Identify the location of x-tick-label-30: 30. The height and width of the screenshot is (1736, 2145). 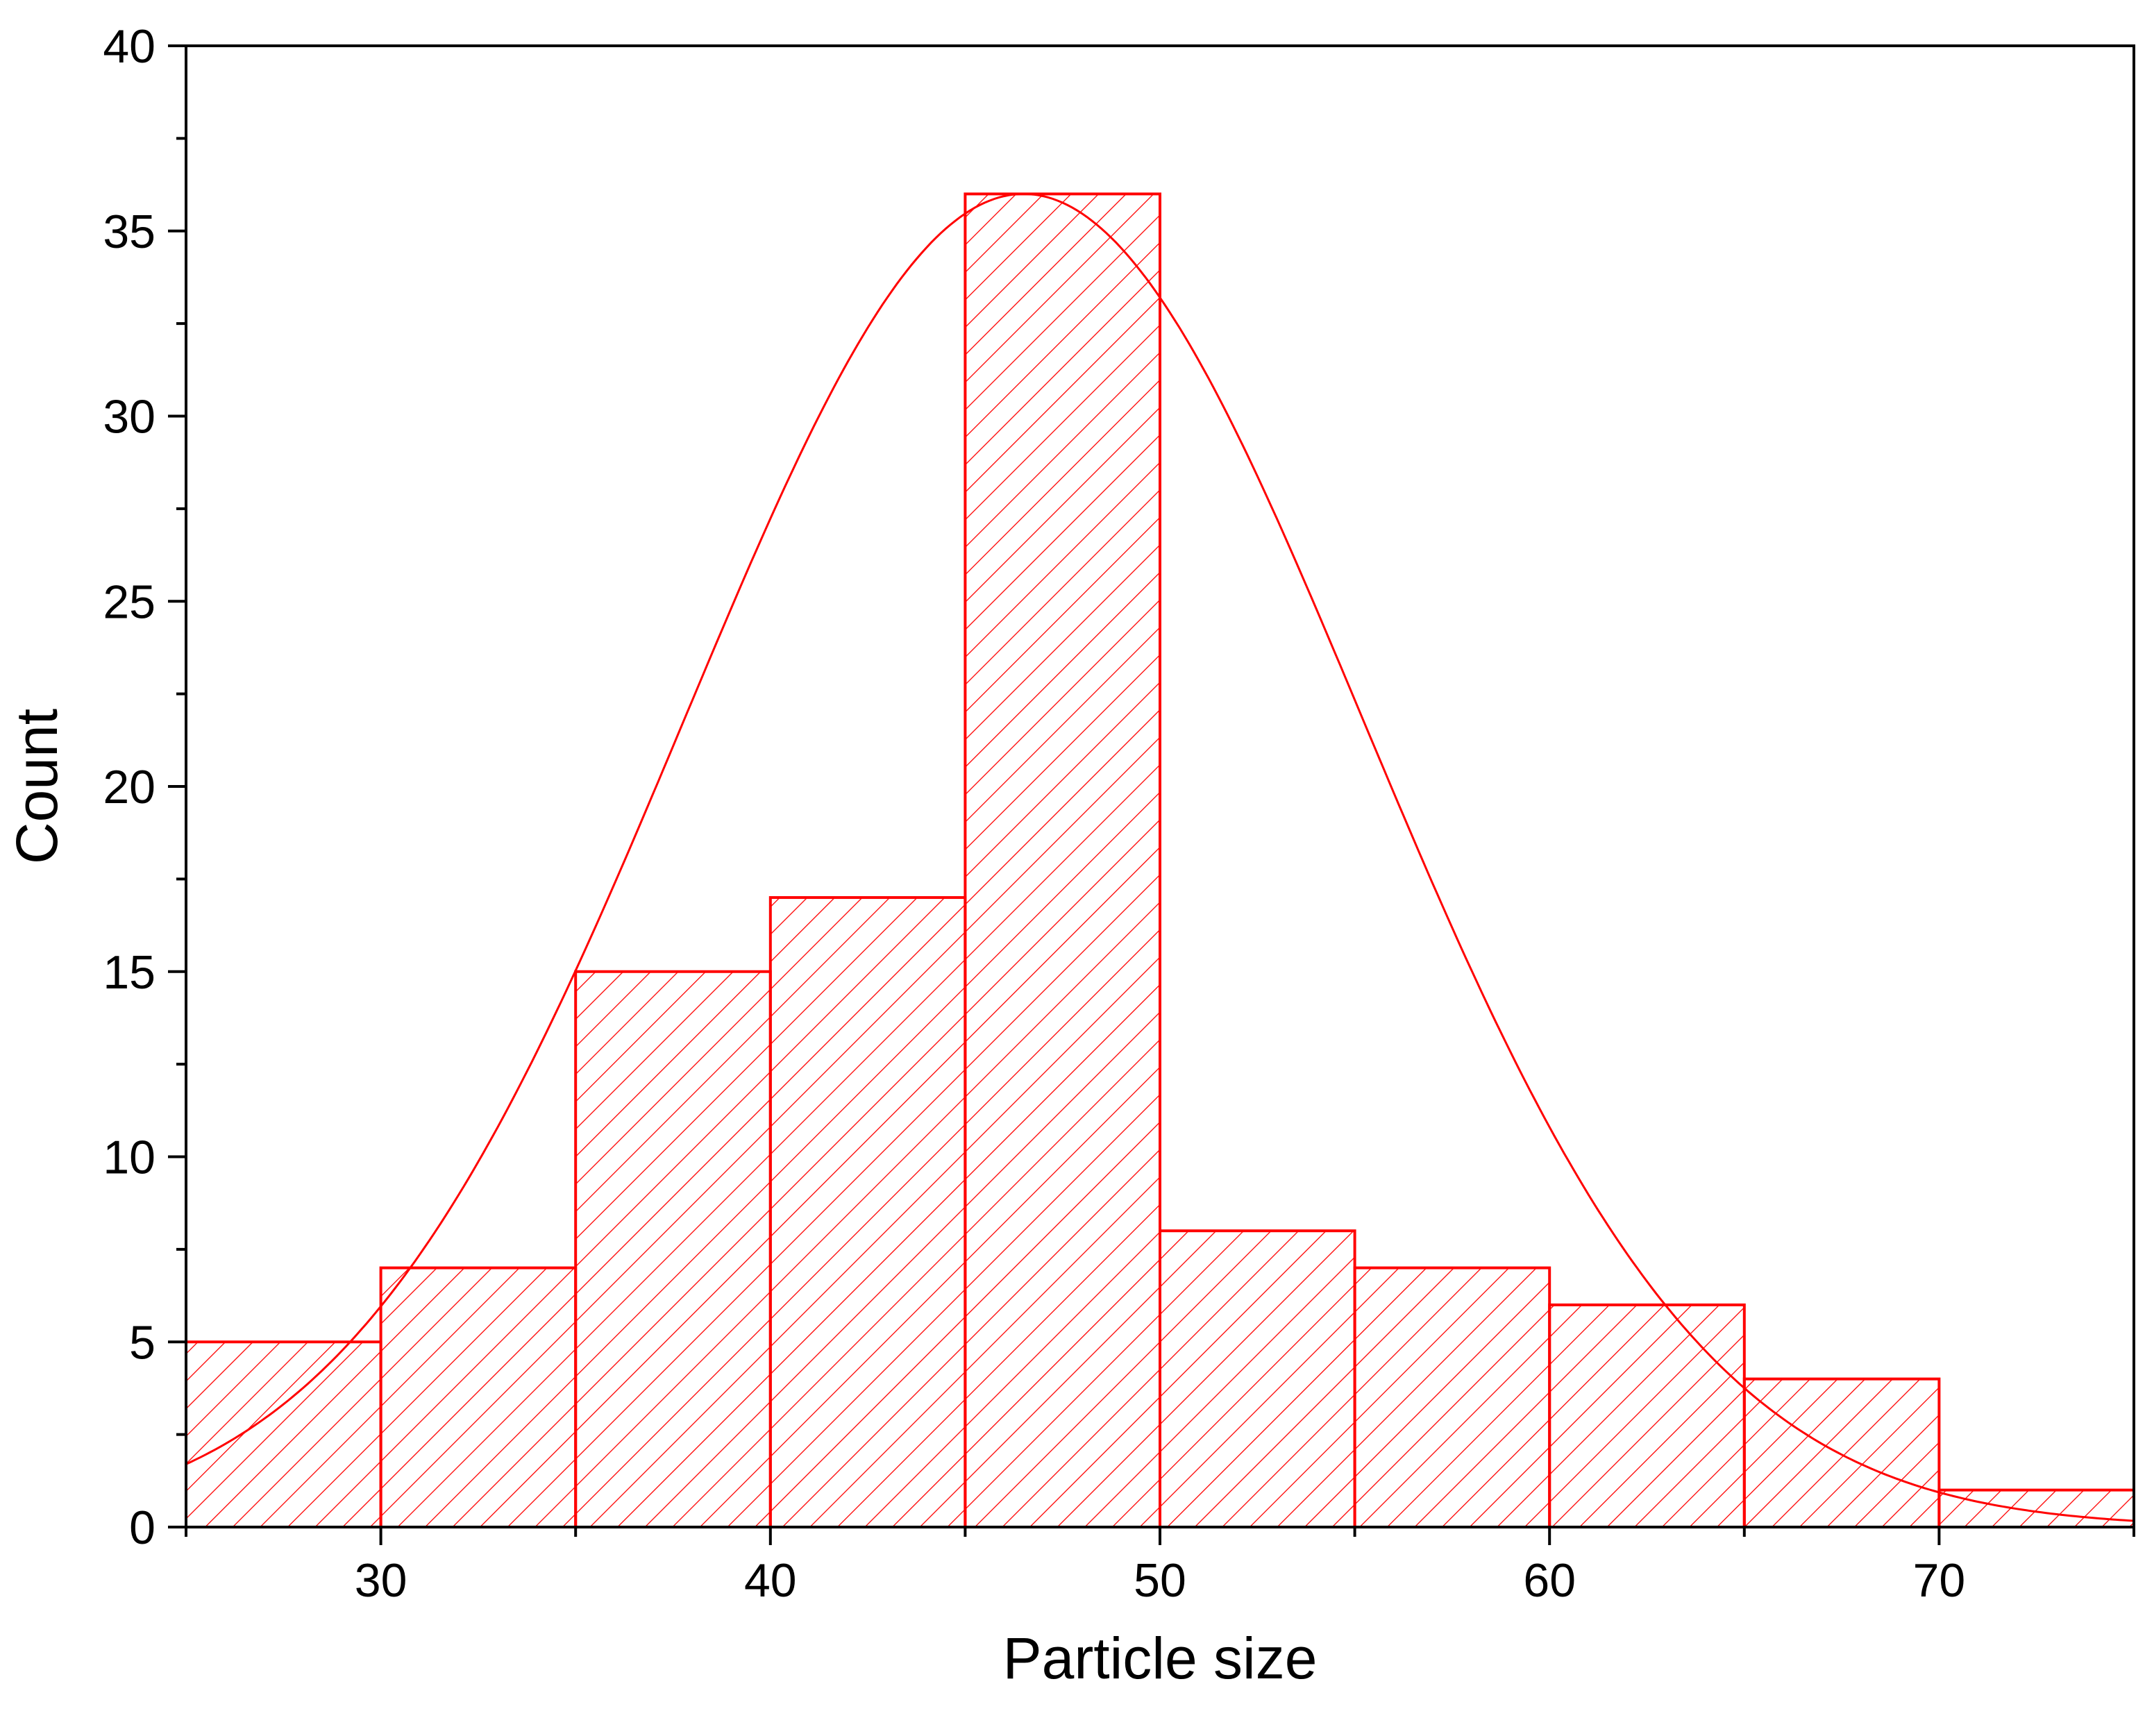
(381, 1580).